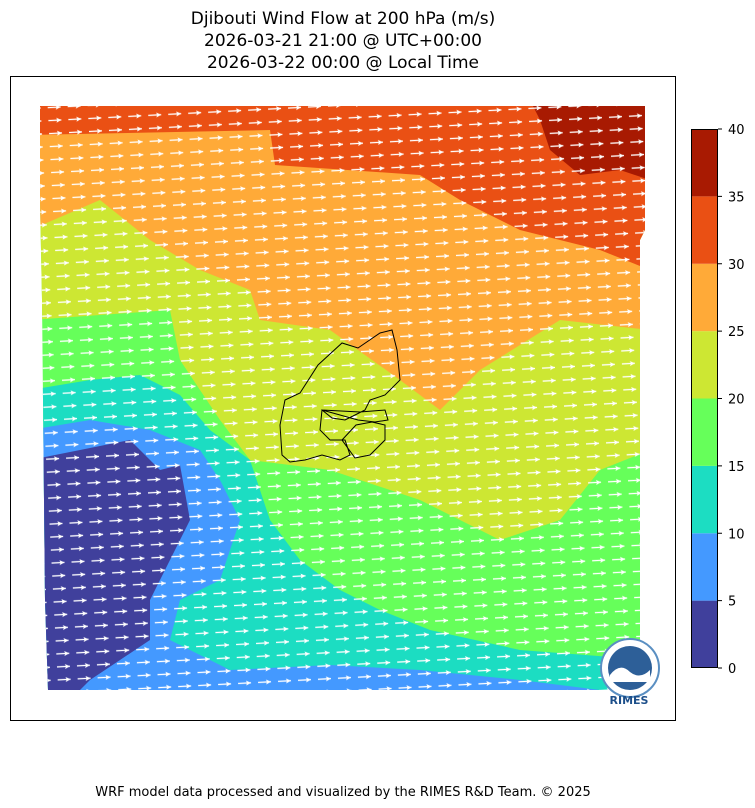  Describe the element at coordinates (732, 669) in the screenshot. I see `colorbar-tick-label: 0` at that location.